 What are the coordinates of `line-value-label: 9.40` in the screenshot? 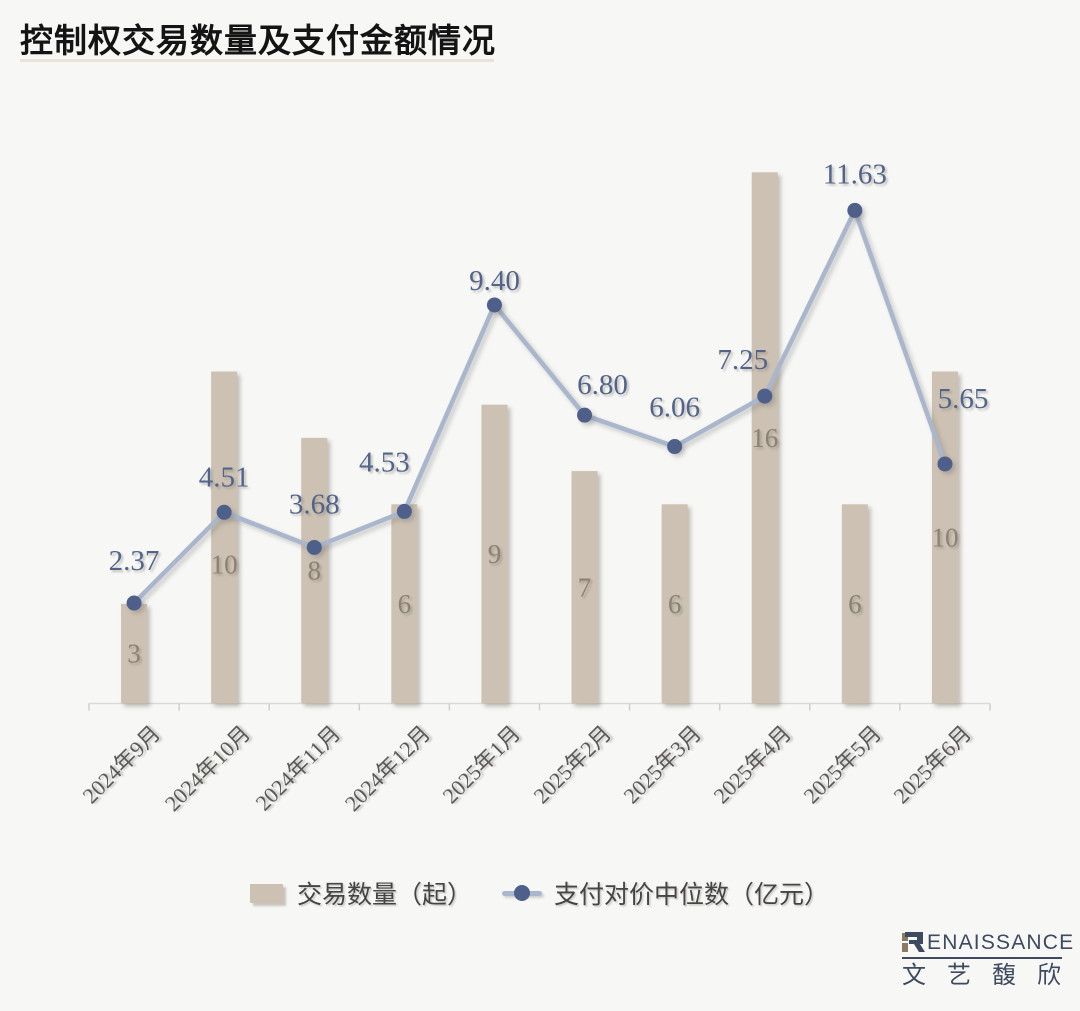 It's located at (494, 281).